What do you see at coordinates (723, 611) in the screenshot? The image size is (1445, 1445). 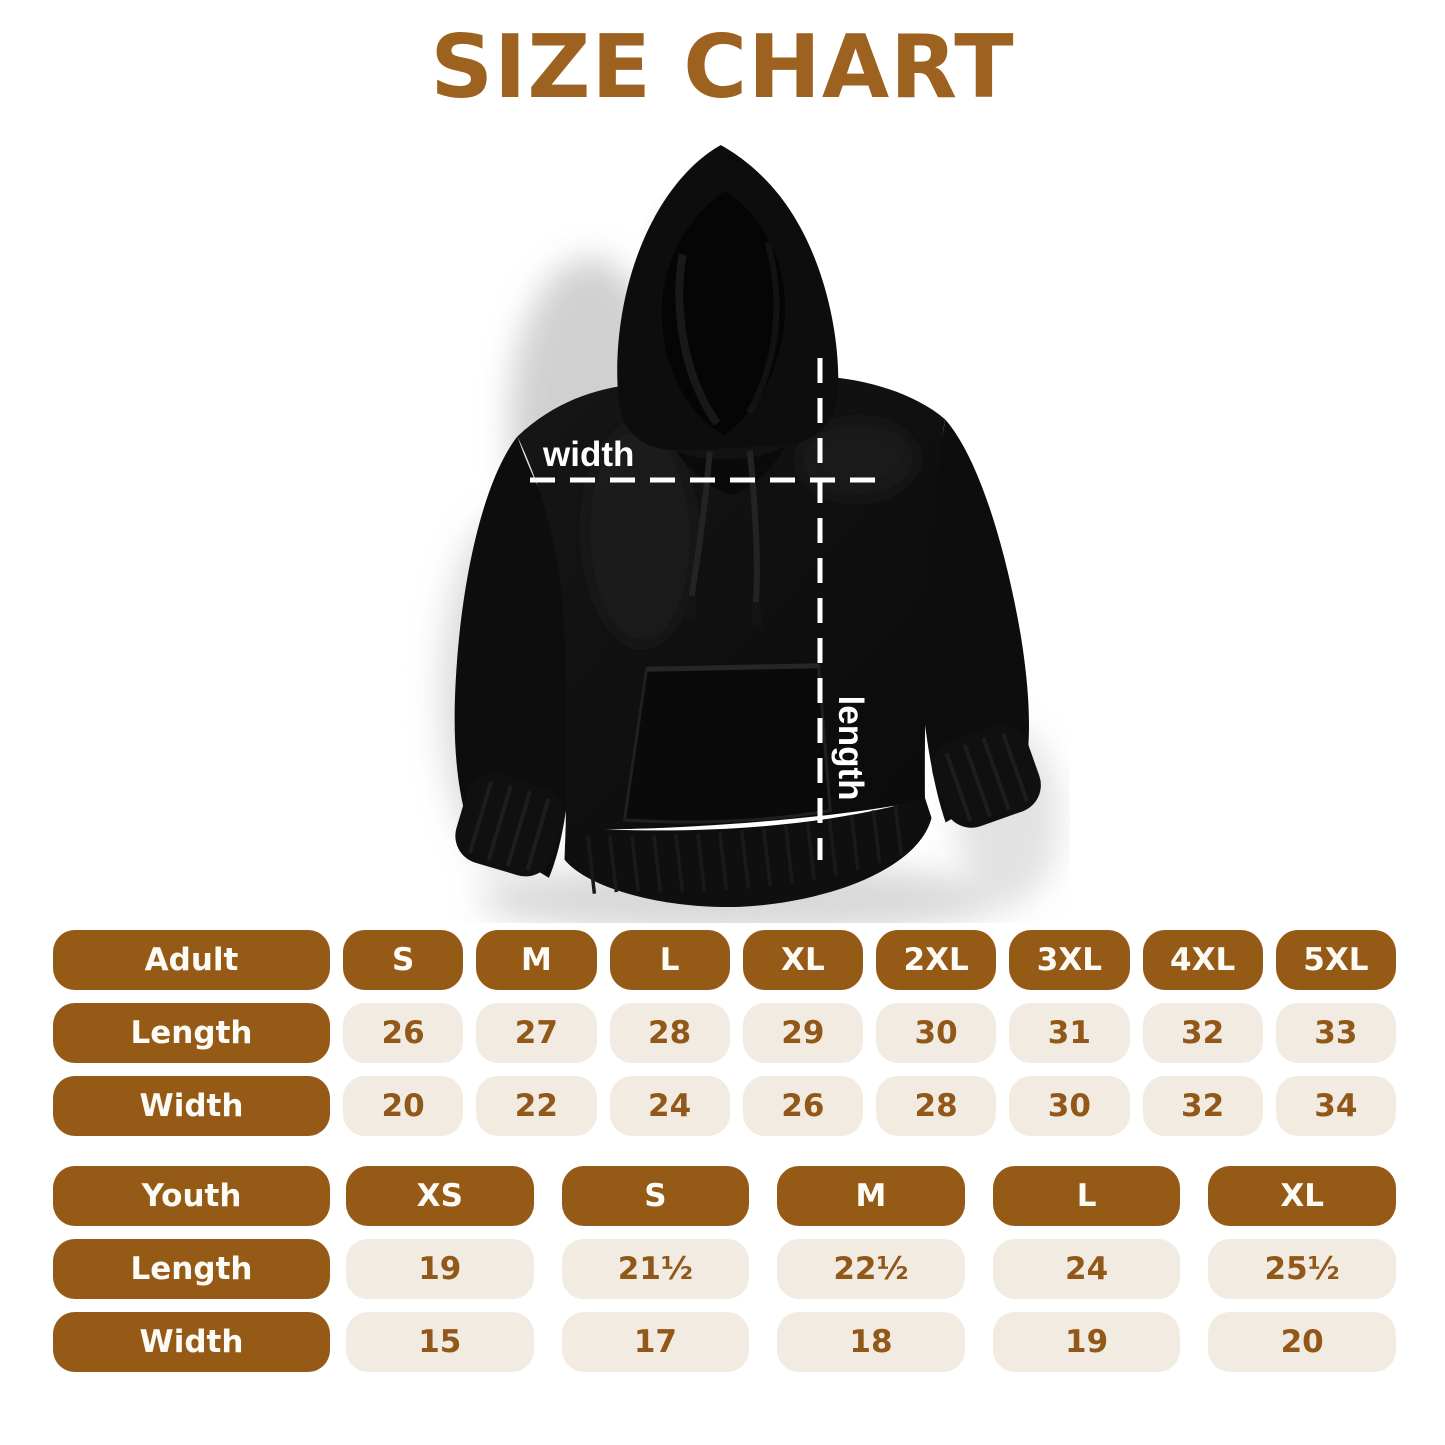 I see `drawstring-aglet` at bounding box center [723, 611].